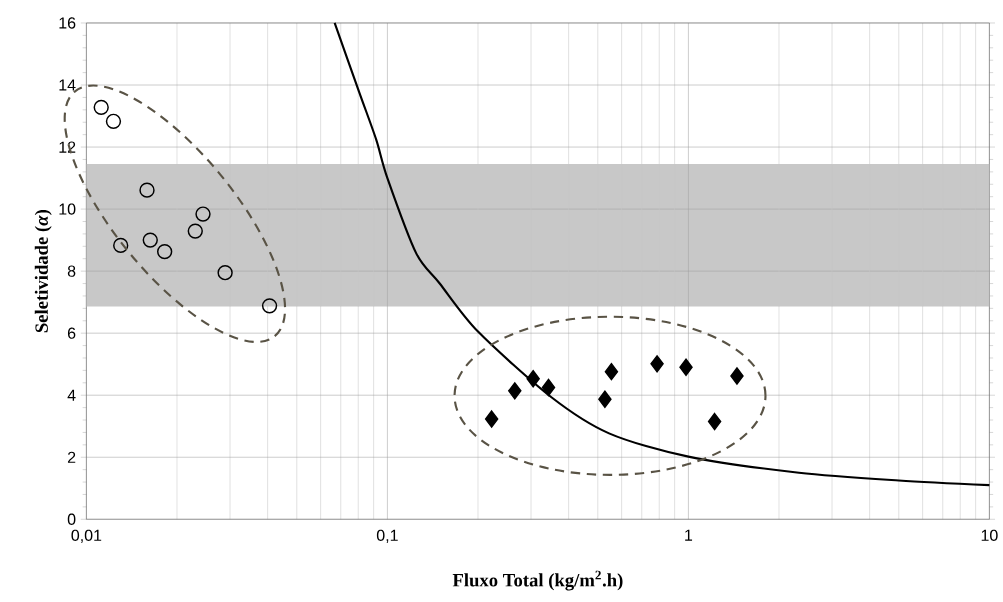 This screenshot has height=602, width=1003. Describe the element at coordinates (387, 536) in the screenshot. I see `x-tick-label: 0,1` at that location.